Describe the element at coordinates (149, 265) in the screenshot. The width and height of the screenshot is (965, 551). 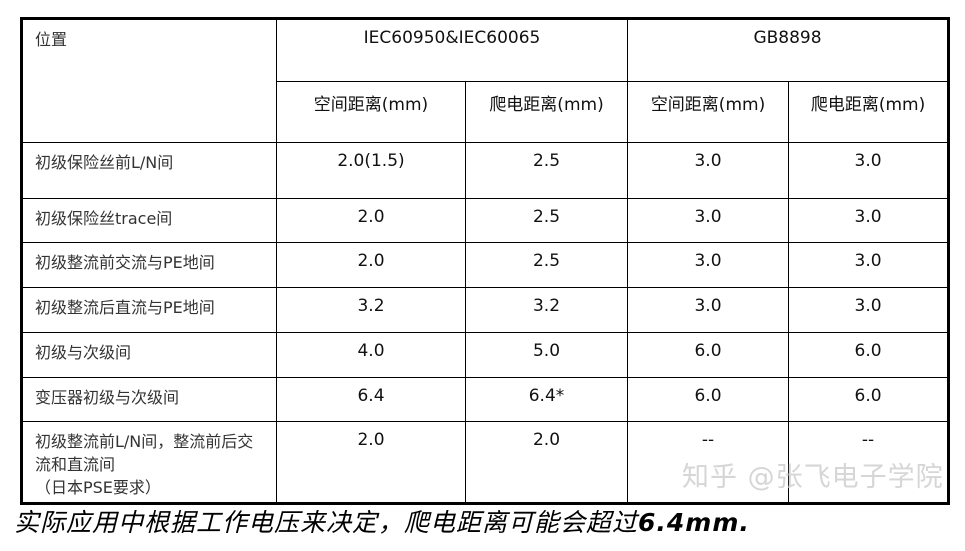
I see `row-location: 初级整流前交流与PE地间` at that location.